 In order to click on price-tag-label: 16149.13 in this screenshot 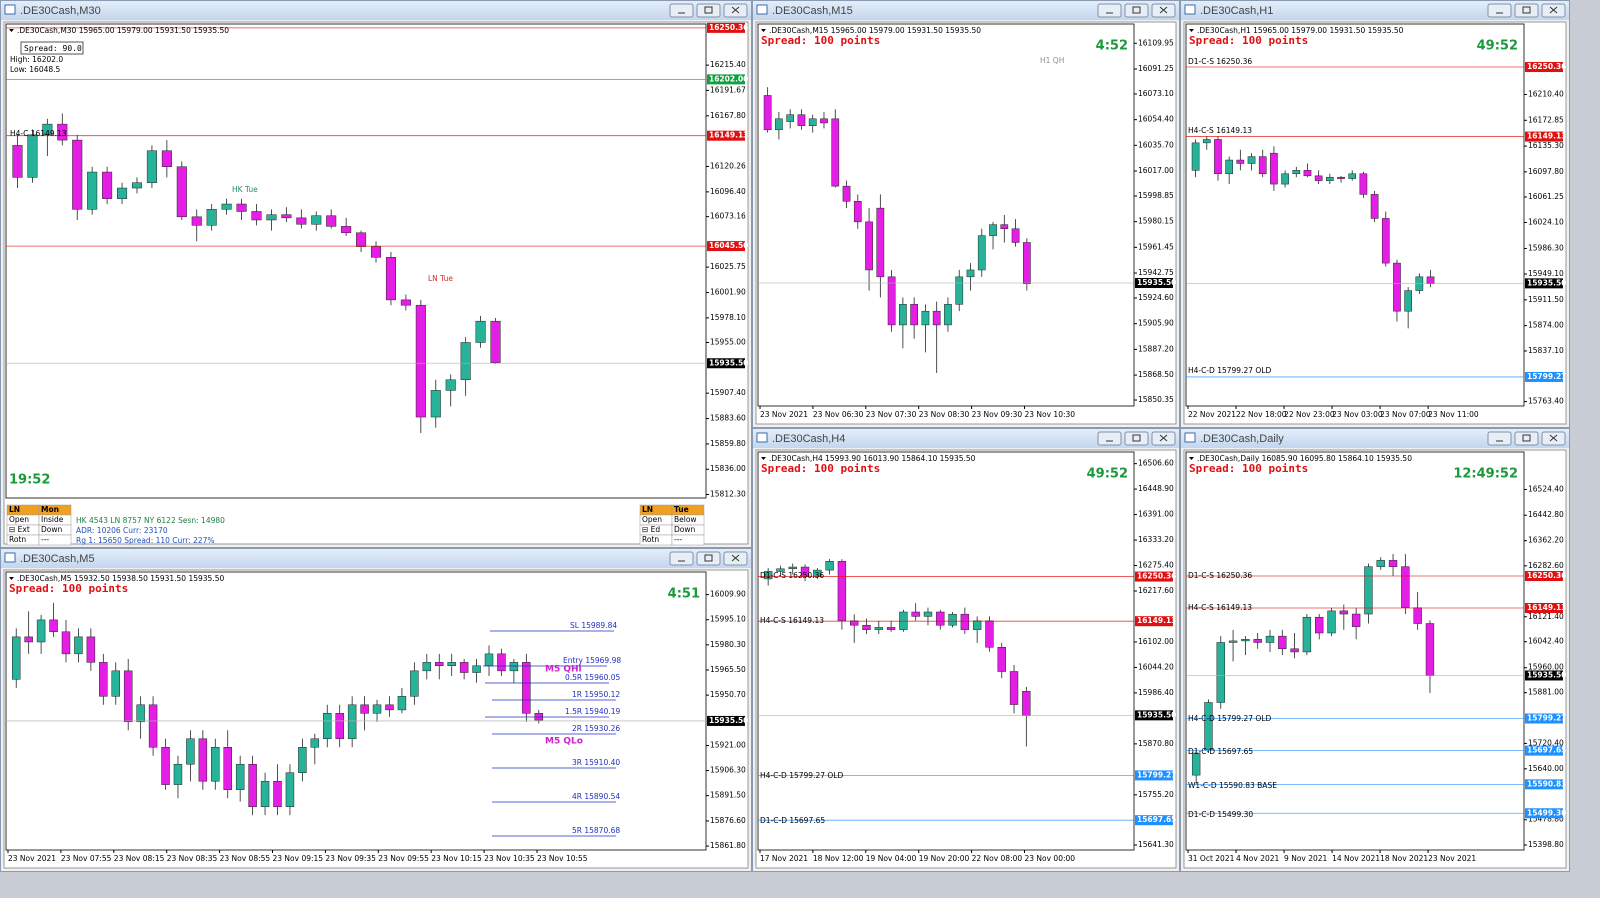, I will do `click(728, 135)`.